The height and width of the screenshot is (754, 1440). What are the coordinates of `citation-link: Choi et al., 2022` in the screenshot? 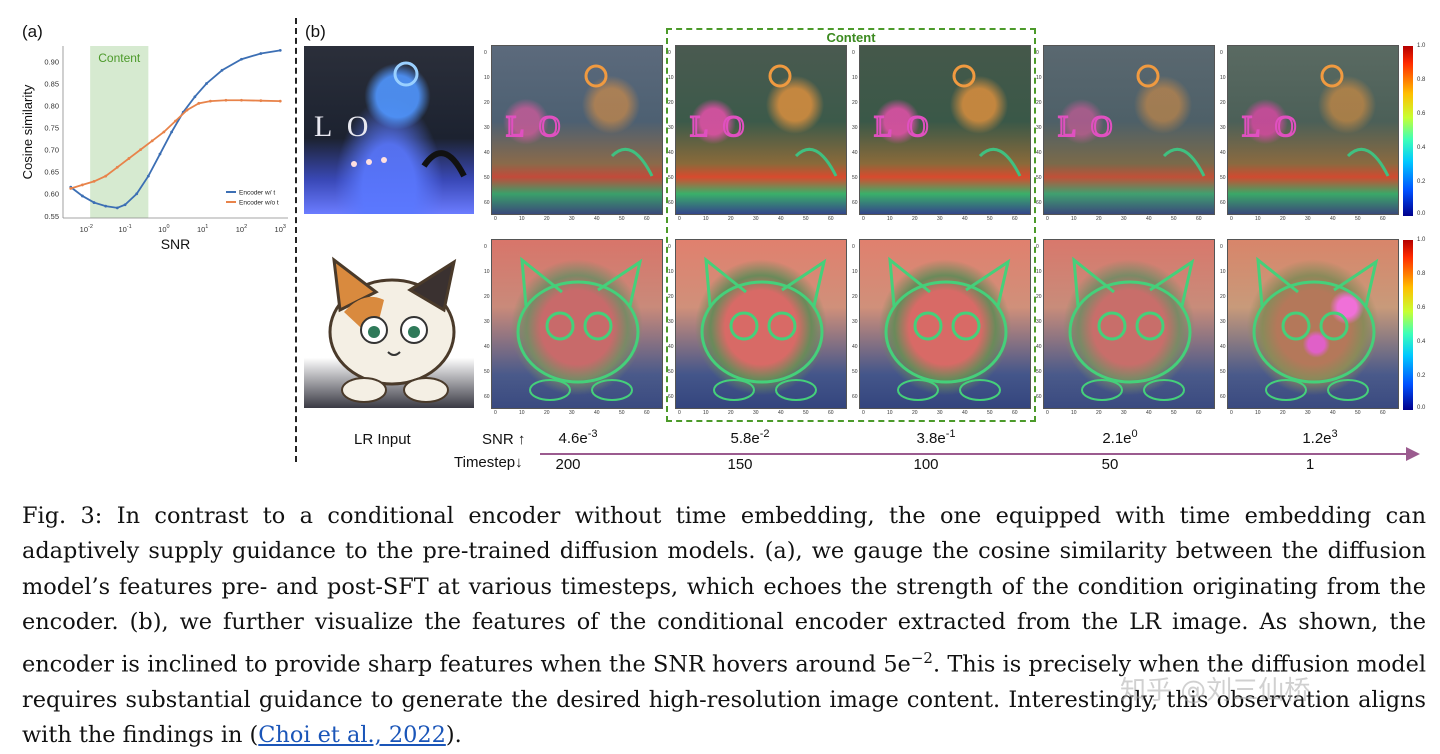 It's located at (352, 734).